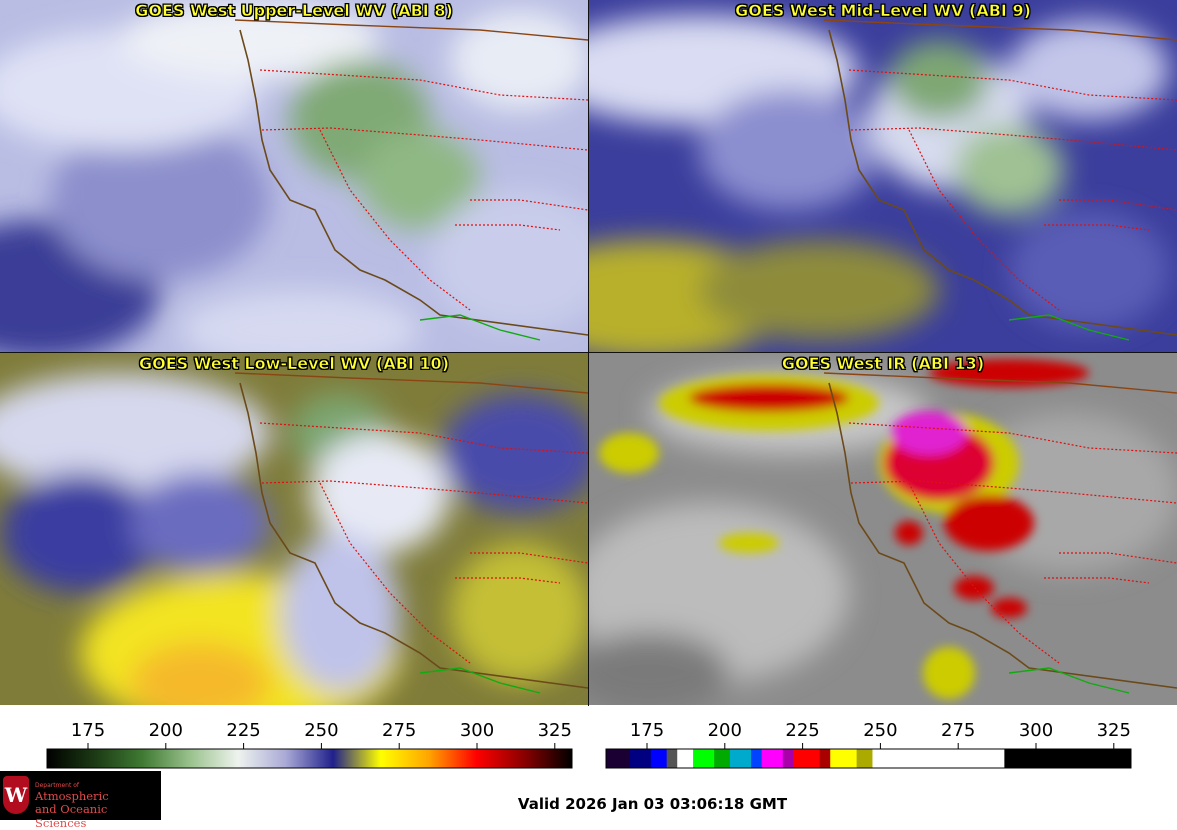 Image resolution: width=1177 pixels, height=830 pixels. I want to click on ir-colorbar: 175 200 225 250 275 300 325, so click(883, 742).